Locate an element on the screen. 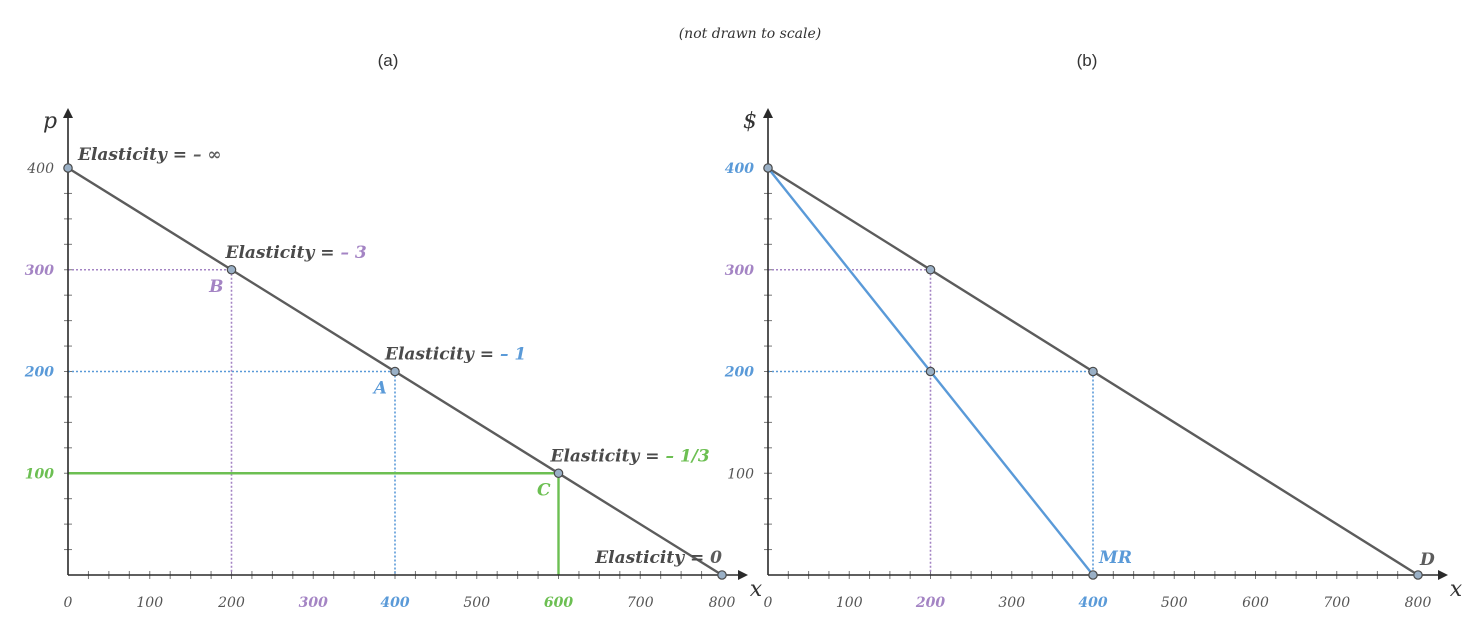 The width and height of the screenshot is (1478, 636). y-axis-arrow-b is located at coordinates (768, 113).